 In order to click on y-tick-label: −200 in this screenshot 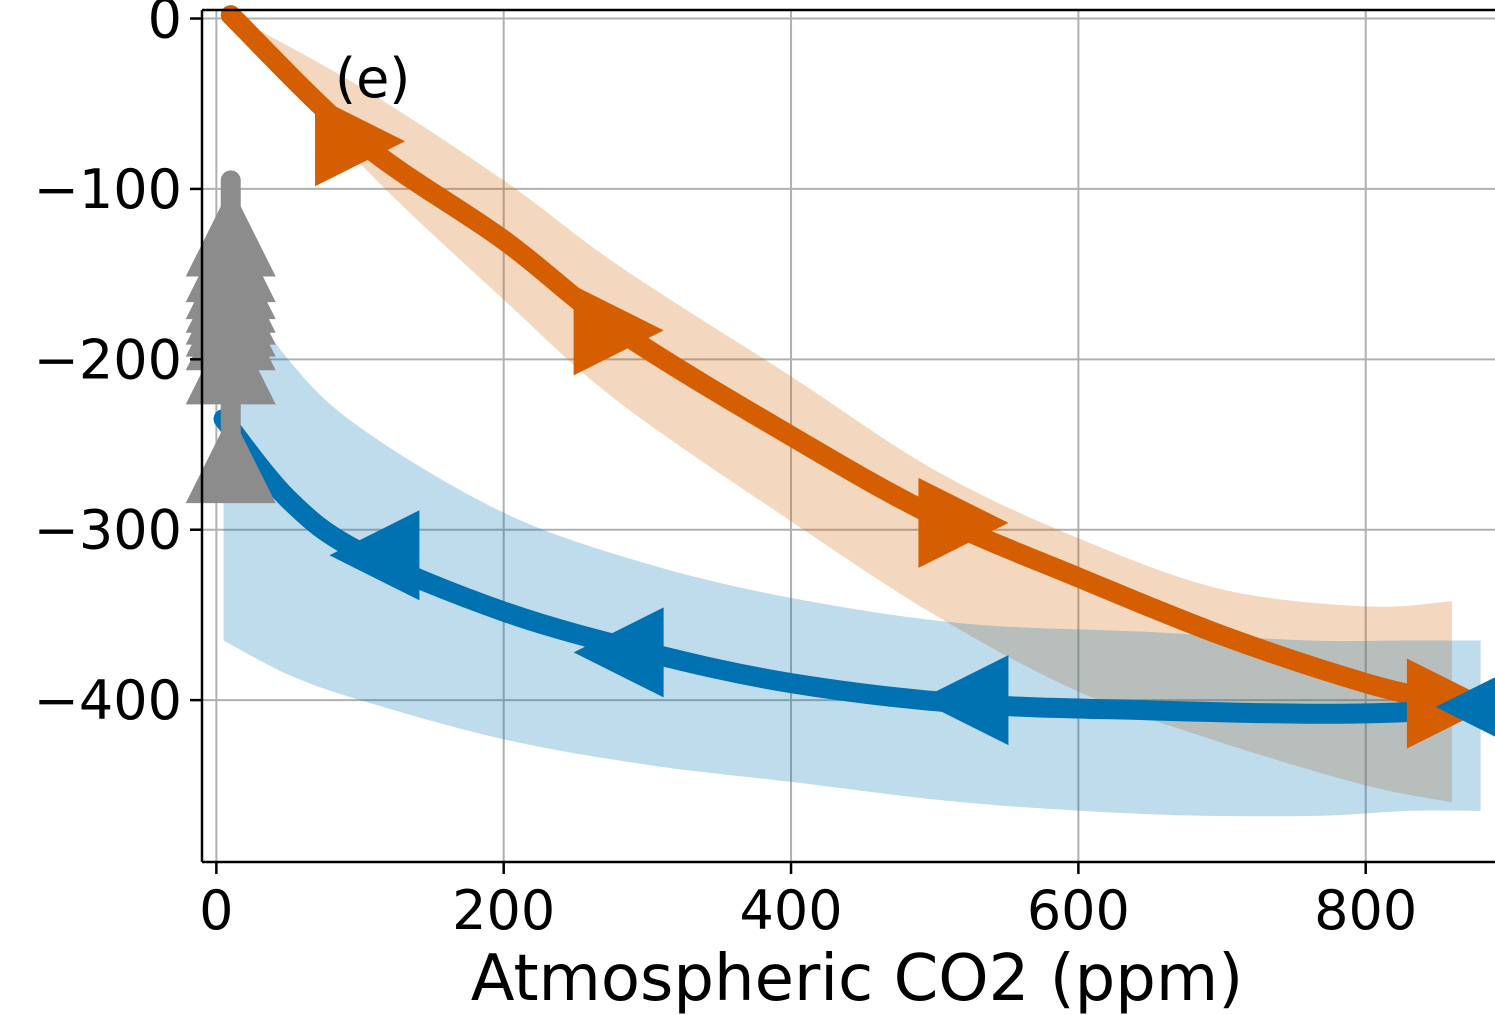, I will do `click(108, 359)`.